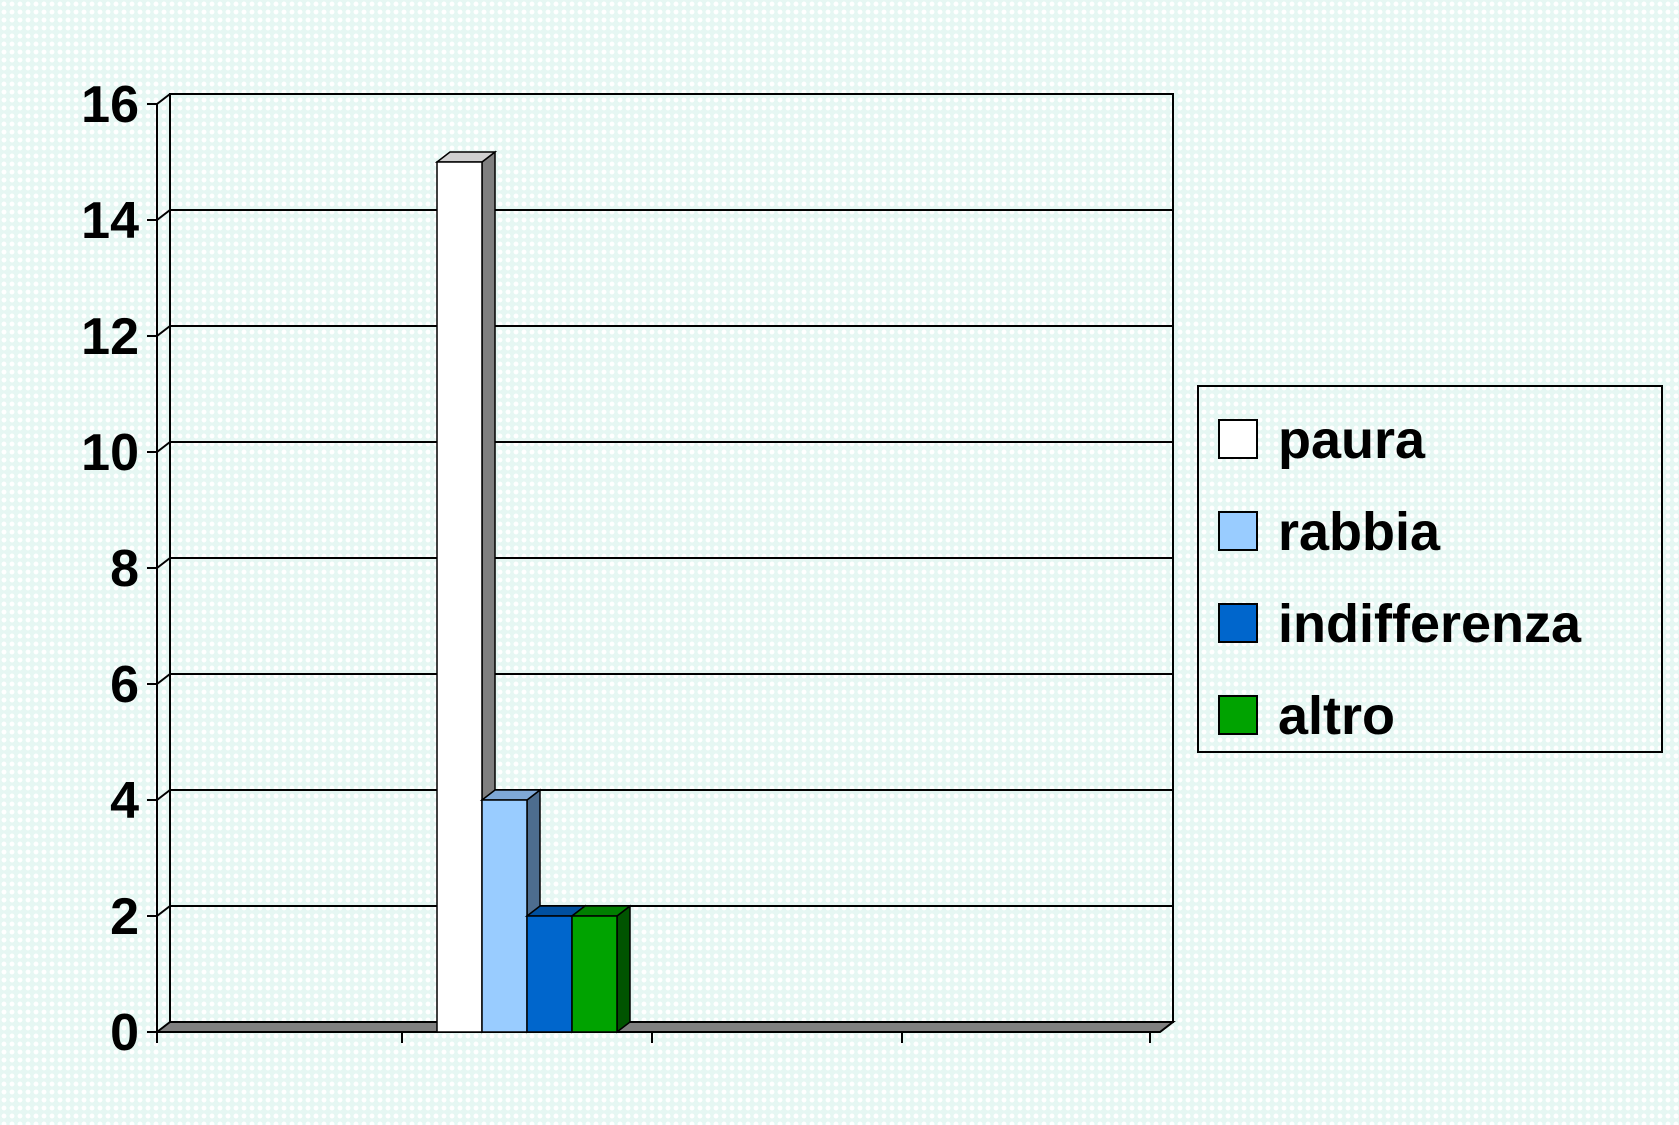 The width and height of the screenshot is (1679, 1125). I want to click on legend-label: paura, so click(1352, 440).